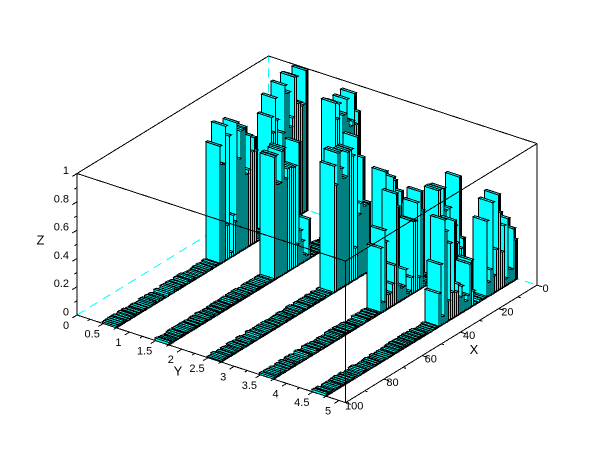 Image resolution: width=610 pixels, height=465 pixels. Describe the element at coordinates (144, 352) in the screenshot. I see `svg-text: 1.5` at that location.